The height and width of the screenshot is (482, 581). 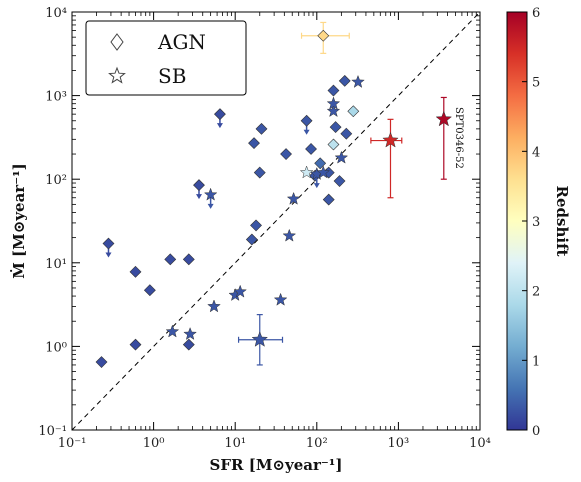 What do you see at coordinates (19, 221) in the screenshot?
I see `y-axis-label: Ṁ [M⊙year⁻¹]` at bounding box center [19, 221].